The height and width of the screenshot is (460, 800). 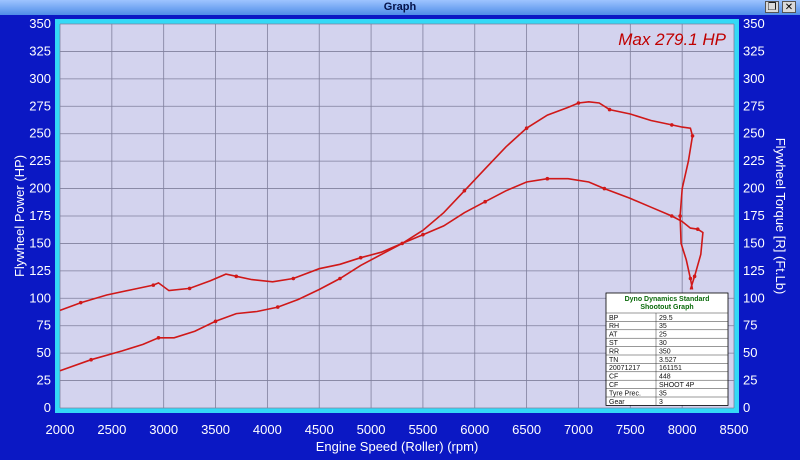 I want to click on info-table-key: TN, so click(x=613, y=360).